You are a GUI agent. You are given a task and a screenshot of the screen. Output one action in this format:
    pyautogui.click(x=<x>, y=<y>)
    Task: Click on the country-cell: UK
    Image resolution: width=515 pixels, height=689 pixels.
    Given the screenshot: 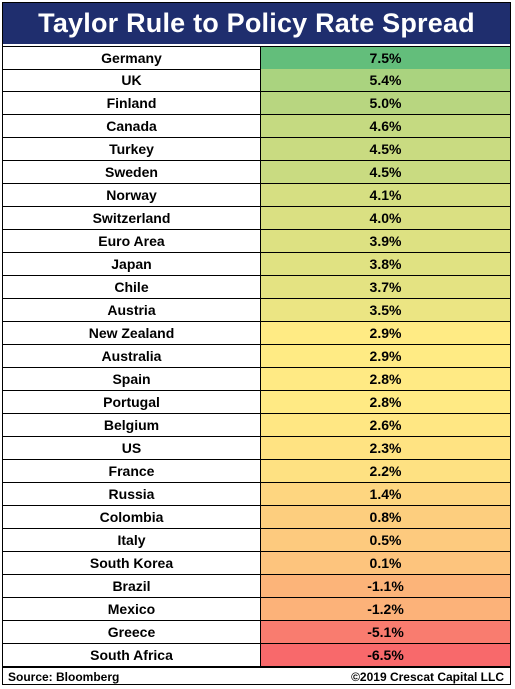 What is the action you would take?
    pyautogui.click(x=132, y=80)
    